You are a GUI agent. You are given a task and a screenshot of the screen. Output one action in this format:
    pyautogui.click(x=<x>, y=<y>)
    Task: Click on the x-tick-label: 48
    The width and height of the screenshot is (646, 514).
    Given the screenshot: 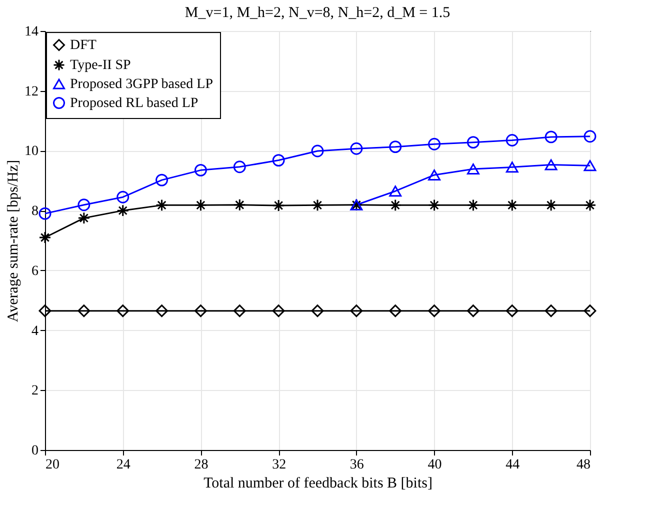 What is the action you would take?
    pyautogui.click(x=583, y=465)
    